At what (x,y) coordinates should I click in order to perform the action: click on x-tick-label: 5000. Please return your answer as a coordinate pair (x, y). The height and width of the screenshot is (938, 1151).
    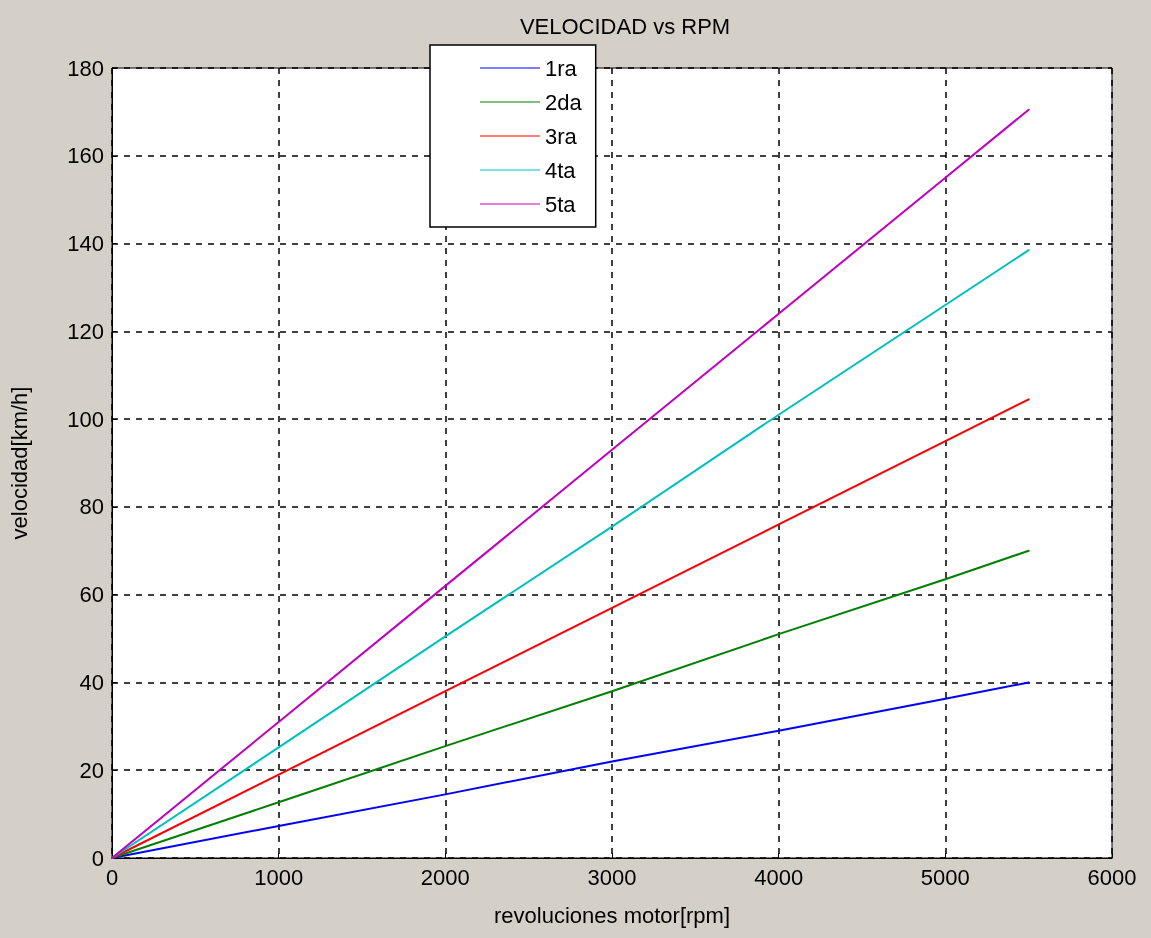
    Looking at the image, I should click on (945, 877).